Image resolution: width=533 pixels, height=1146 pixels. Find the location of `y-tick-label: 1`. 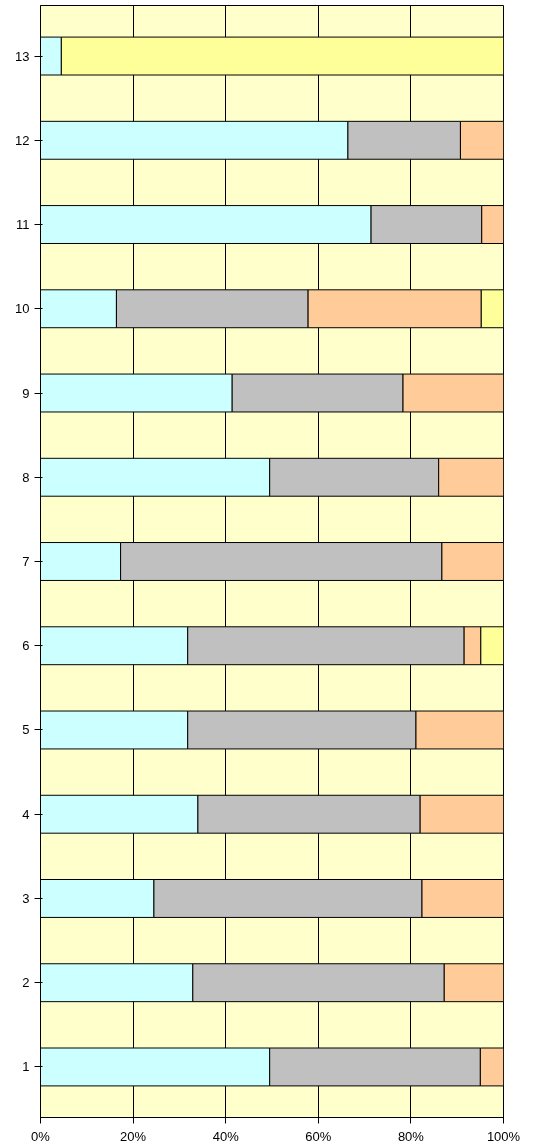

y-tick-label: 1 is located at coordinates (26, 1067).